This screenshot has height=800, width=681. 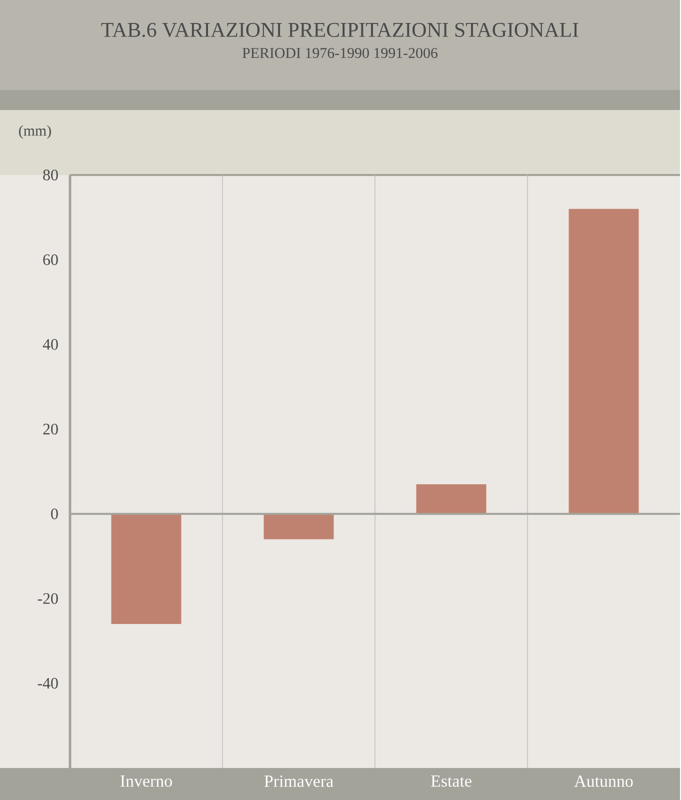 What do you see at coordinates (146, 781) in the screenshot?
I see `x-tick-label: Inverno` at bounding box center [146, 781].